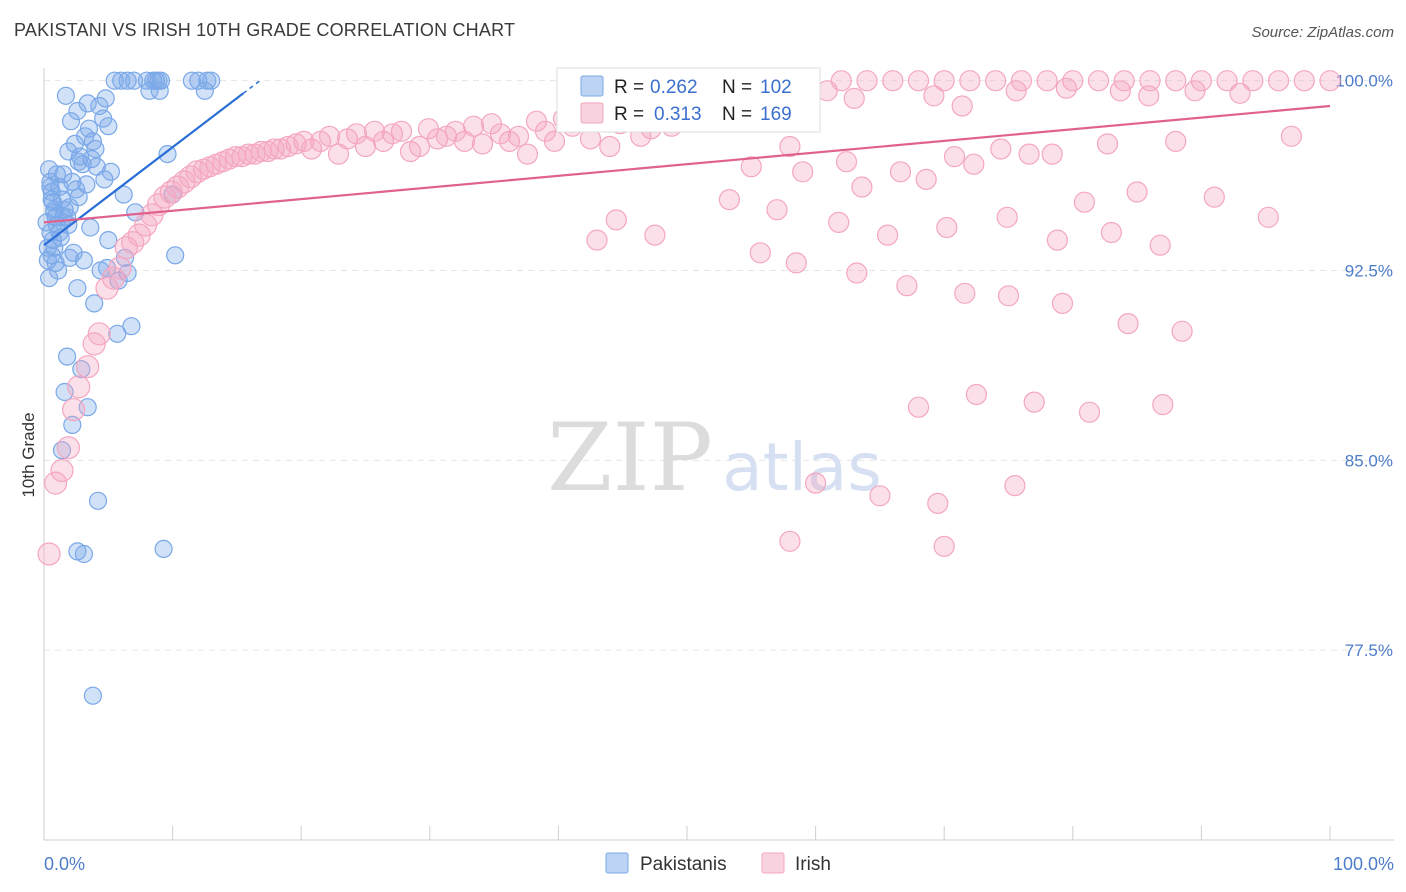 Image resolution: width=1406 pixels, height=892 pixels. I want to click on legend-r-value-irish: 0.313, so click(678, 114).